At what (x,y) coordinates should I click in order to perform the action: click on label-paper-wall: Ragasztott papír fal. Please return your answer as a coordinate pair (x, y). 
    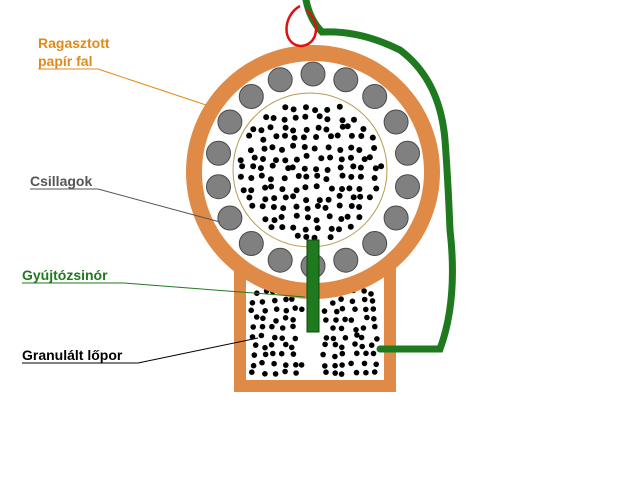
    Looking at the image, I should click on (74, 52).